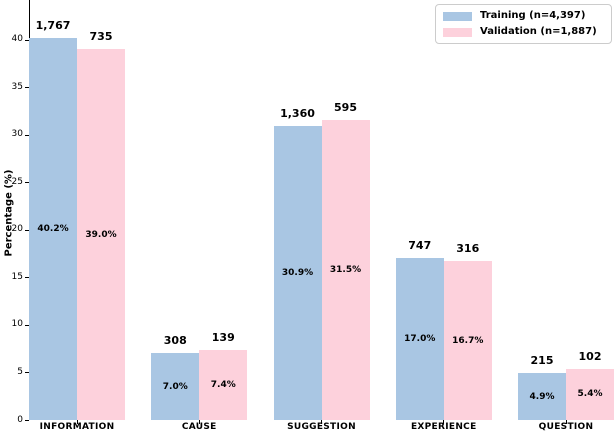 This screenshot has width=614, height=432. I want to click on bar-count-label: 1,767, so click(53, 25).